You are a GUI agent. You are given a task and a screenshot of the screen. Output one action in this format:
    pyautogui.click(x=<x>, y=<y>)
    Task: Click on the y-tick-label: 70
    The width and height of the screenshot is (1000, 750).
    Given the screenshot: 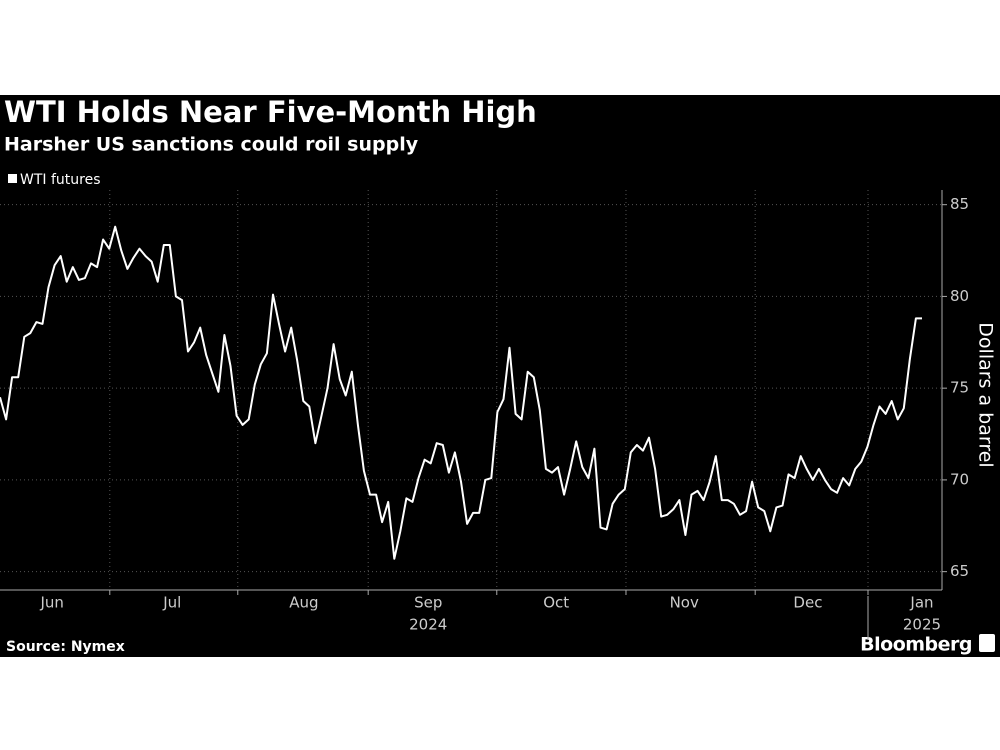 What is the action you would take?
    pyautogui.click(x=959, y=479)
    